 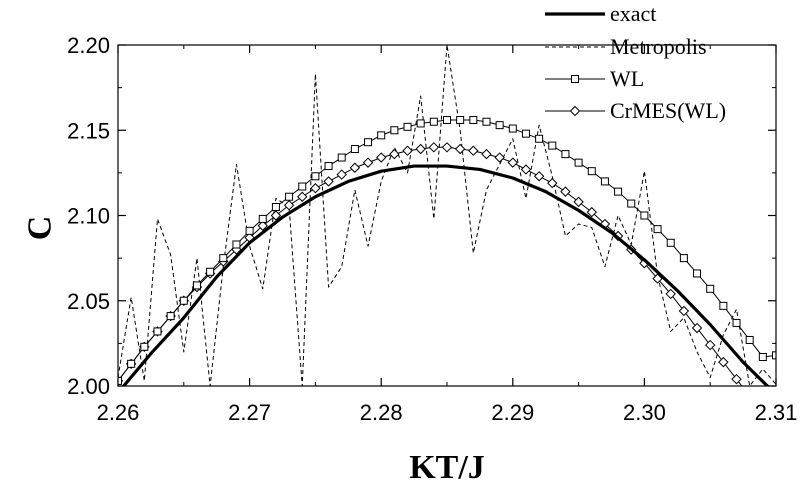 What do you see at coordinates (627, 78) in the screenshot?
I see `legend-label: WL` at bounding box center [627, 78].